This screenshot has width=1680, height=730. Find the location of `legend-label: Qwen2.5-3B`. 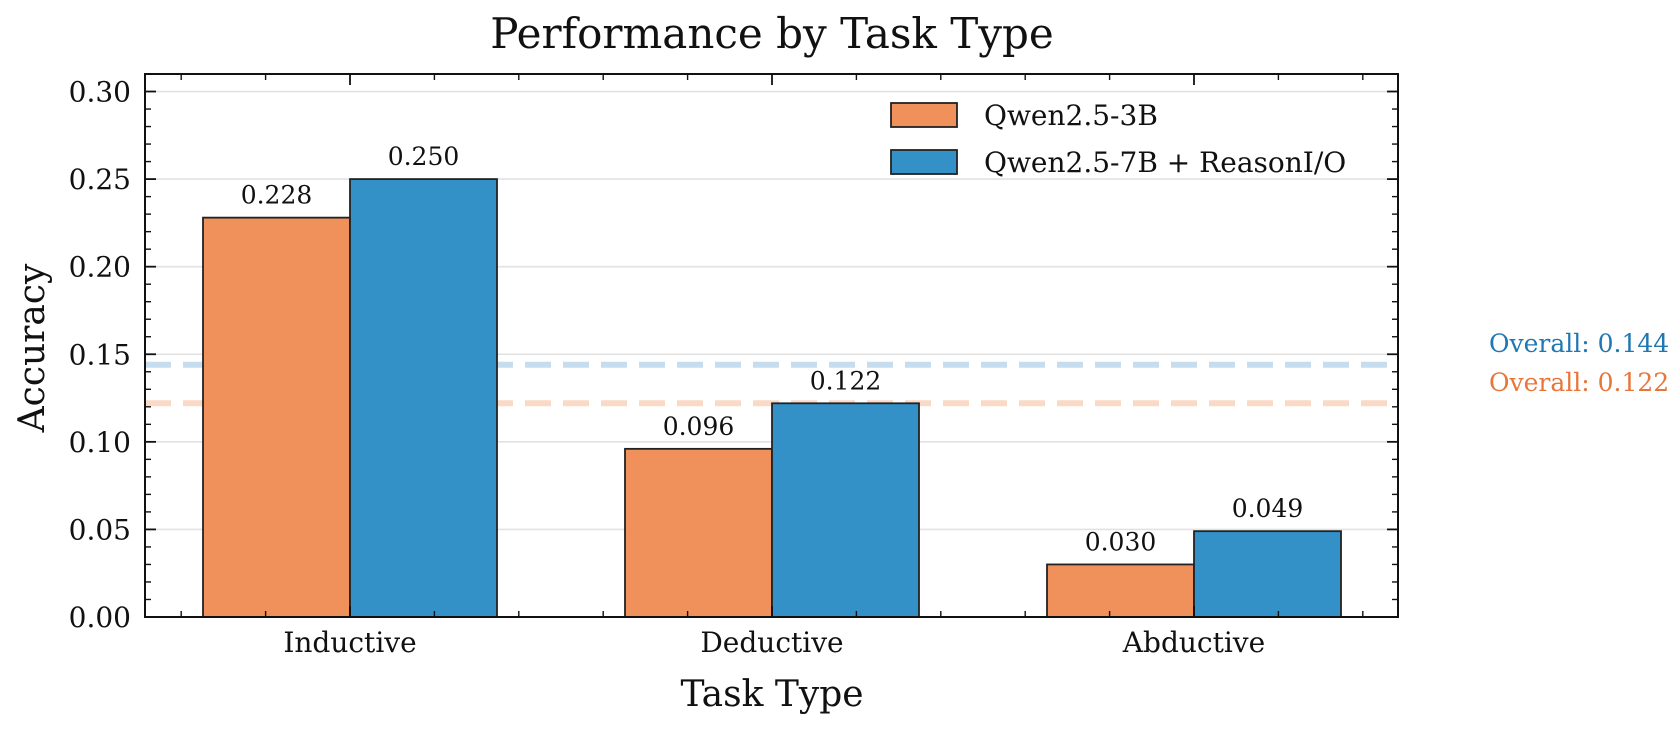

legend-label: Qwen2.5-3B is located at coordinates (1071, 115).